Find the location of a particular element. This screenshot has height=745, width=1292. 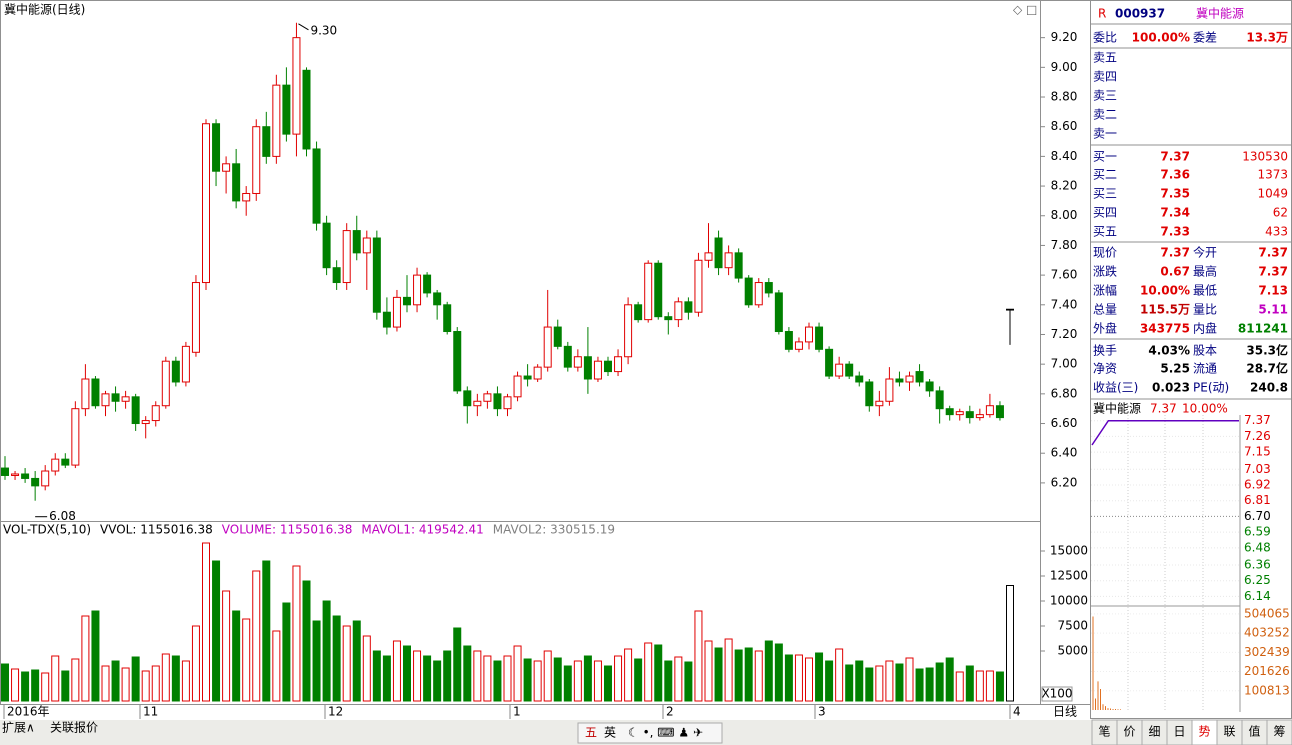

y-tick-label: 7.40 is located at coordinates (1064, 304).